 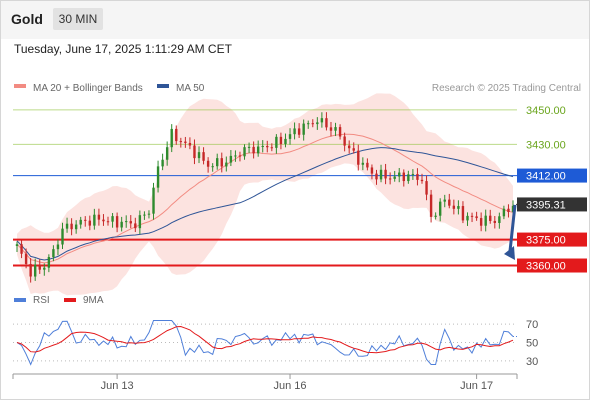 I want to click on level-label-3430.00: 3430.00, so click(x=546, y=145).